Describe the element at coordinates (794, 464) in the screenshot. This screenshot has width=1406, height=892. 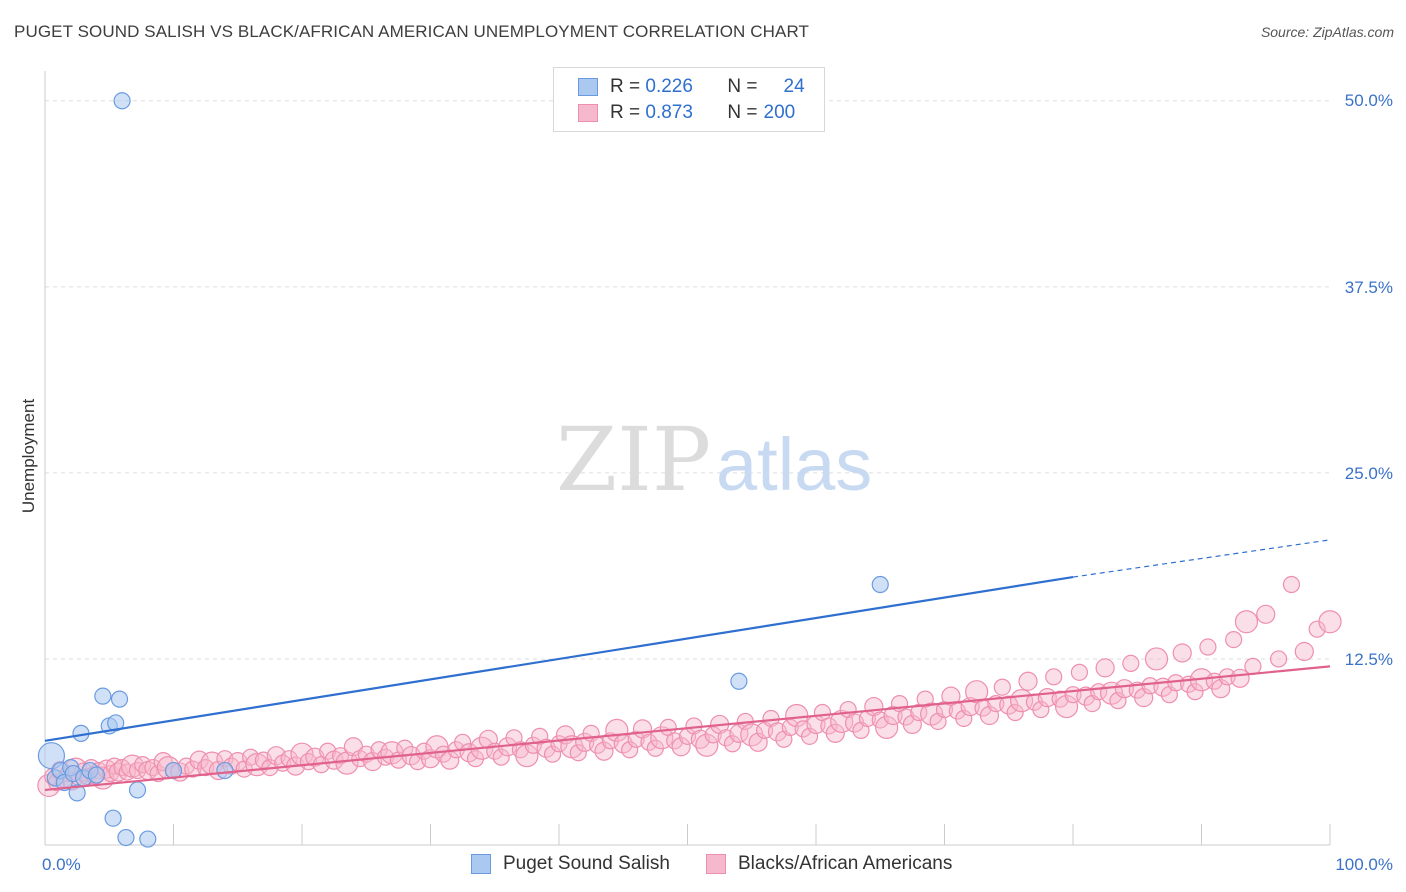
I see `watermark-atlas: atlas` at that location.